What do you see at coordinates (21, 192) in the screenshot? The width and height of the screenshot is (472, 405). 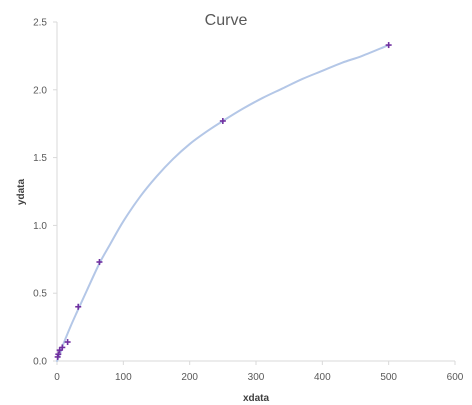 I see `y-axis-title: ydata` at bounding box center [21, 192].